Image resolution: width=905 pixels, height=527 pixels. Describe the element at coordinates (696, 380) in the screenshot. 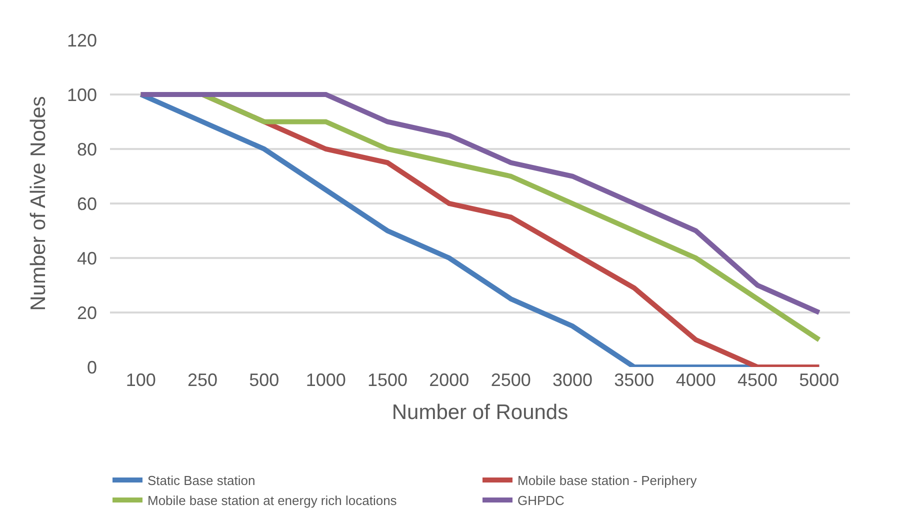

I see `x-tick-label: 4000` at that location.